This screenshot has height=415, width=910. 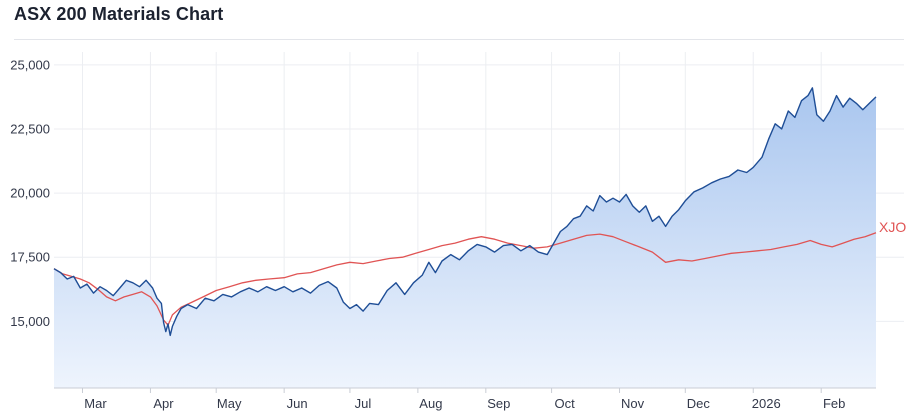 What do you see at coordinates (766, 403) in the screenshot?
I see `x-tick-label: 2026` at bounding box center [766, 403].